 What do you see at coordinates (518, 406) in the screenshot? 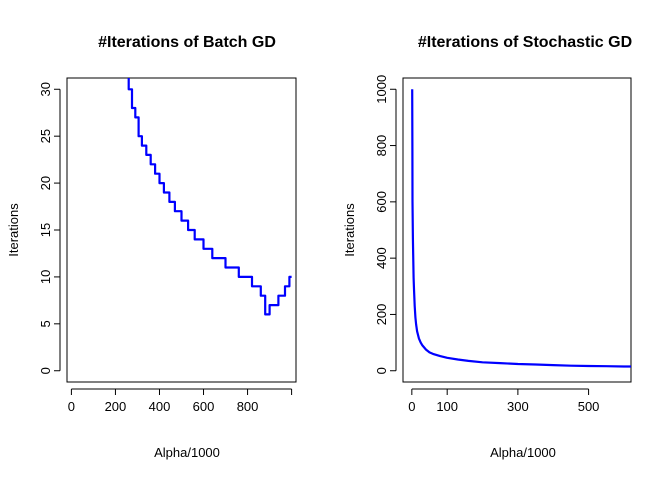
I see `x-tick-label: 300` at bounding box center [518, 406].